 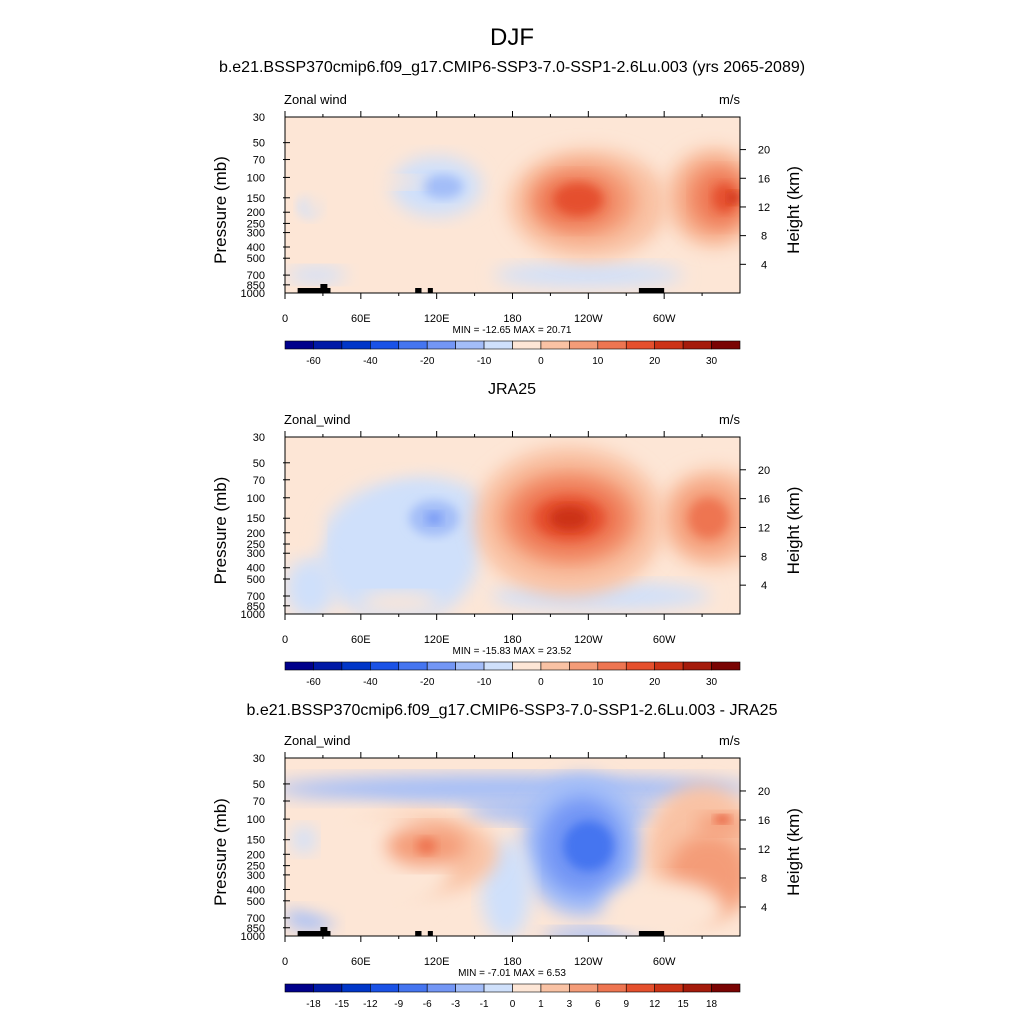 What do you see at coordinates (655, 1004) in the screenshot?
I see `colorbar-label: 12` at bounding box center [655, 1004].